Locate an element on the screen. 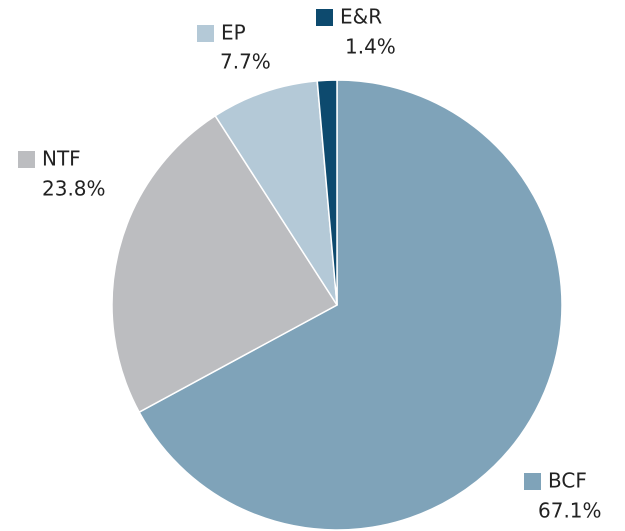 This screenshot has width=625, height=531. category-label: BCF is located at coordinates (567, 481).